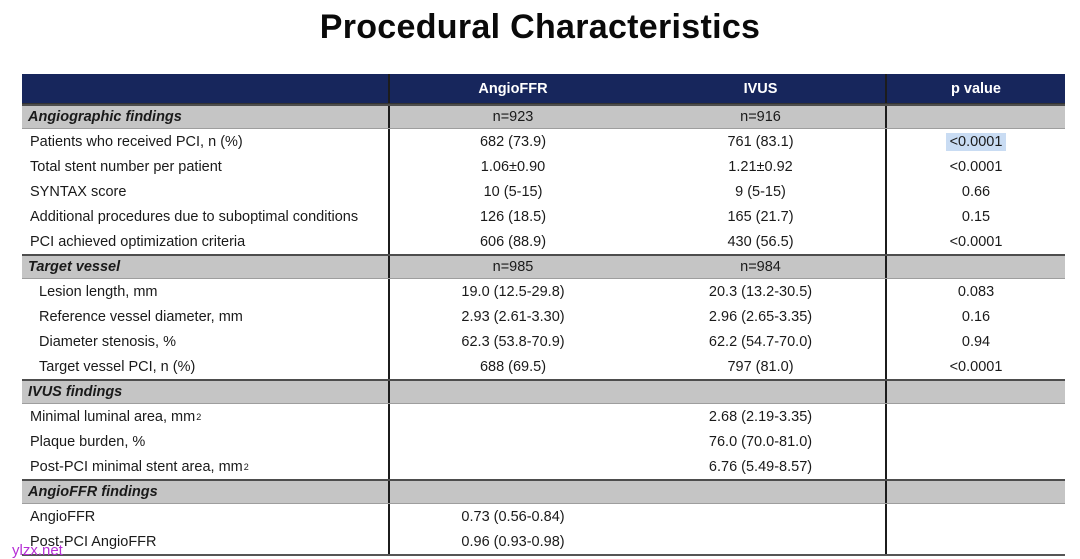 The width and height of the screenshot is (1080, 559). I want to click on row-label: Post-PCI minimal stent area, mm 2, so click(139, 466).